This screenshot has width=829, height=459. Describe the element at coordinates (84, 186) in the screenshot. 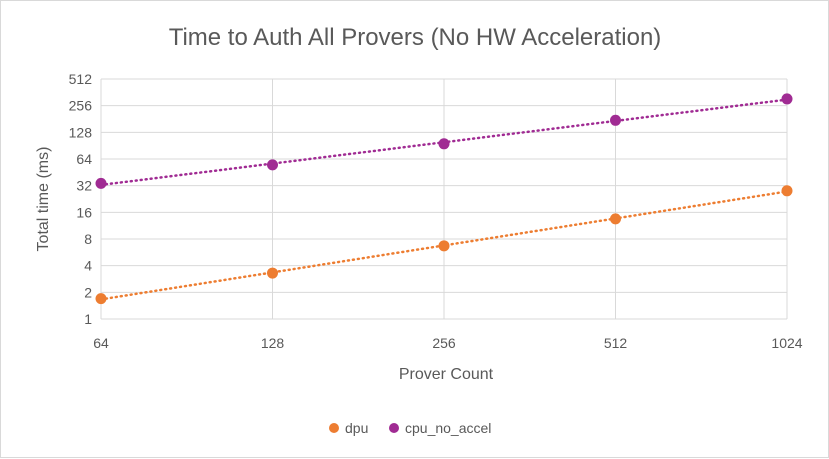

I see `y-tick-label: 32` at that location.